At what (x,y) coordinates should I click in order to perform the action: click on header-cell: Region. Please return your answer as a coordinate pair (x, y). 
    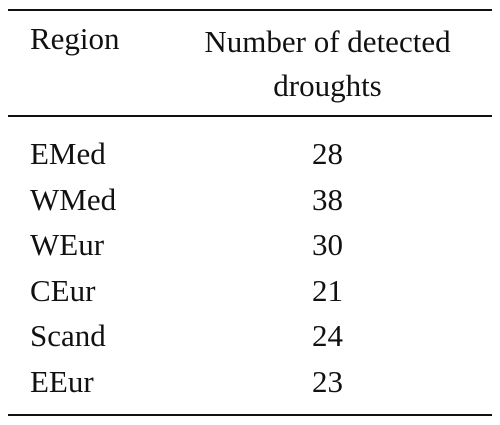
    Looking at the image, I should click on (75, 38).